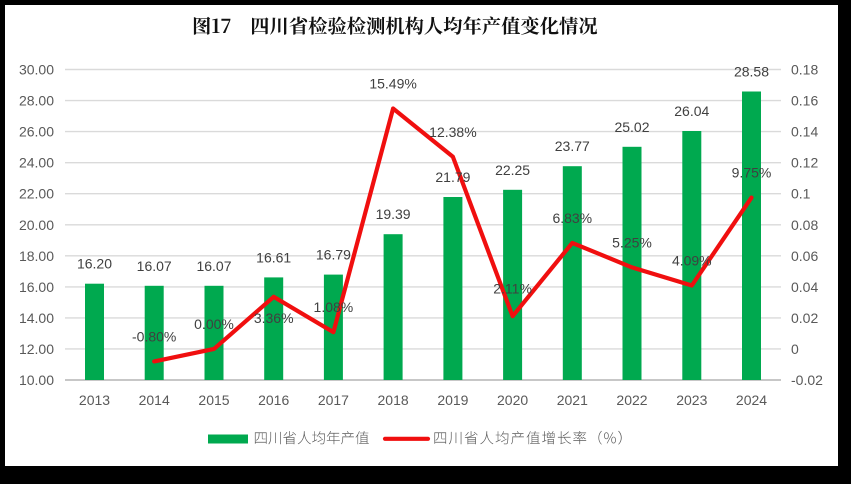 This screenshot has height=484, width=851. I want to click on svg-text: 22.00, so click(36, 194).